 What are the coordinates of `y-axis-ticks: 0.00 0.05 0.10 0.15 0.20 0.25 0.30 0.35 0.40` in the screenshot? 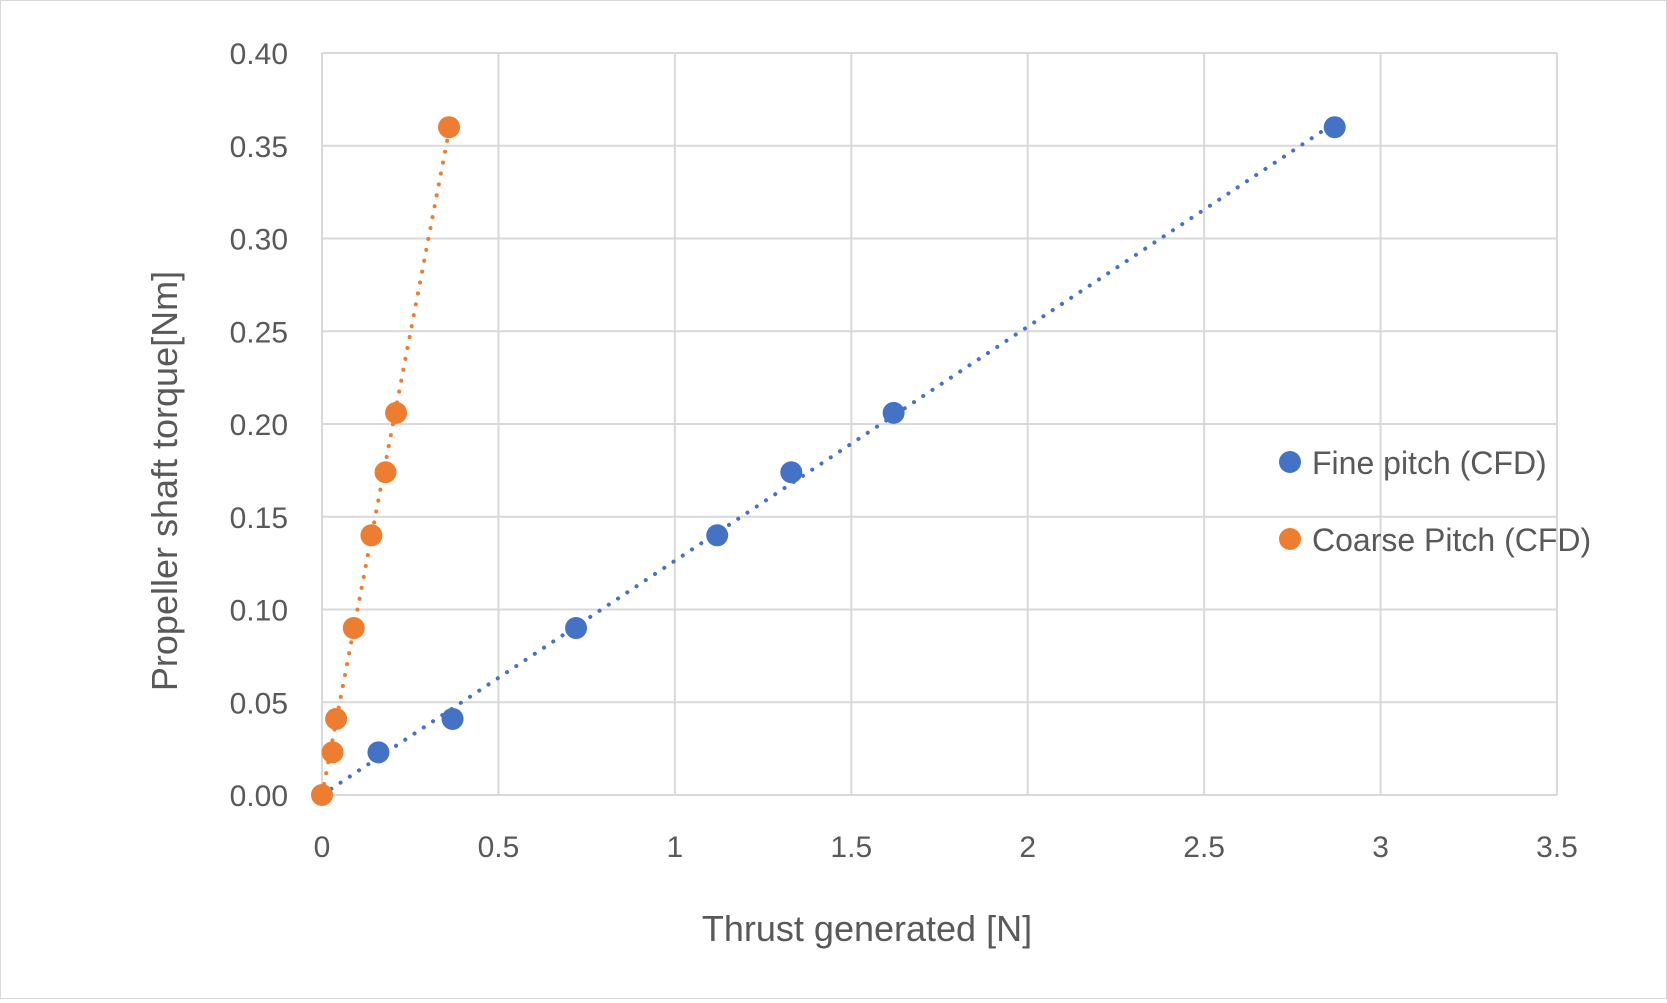 It's located at (259, 425).